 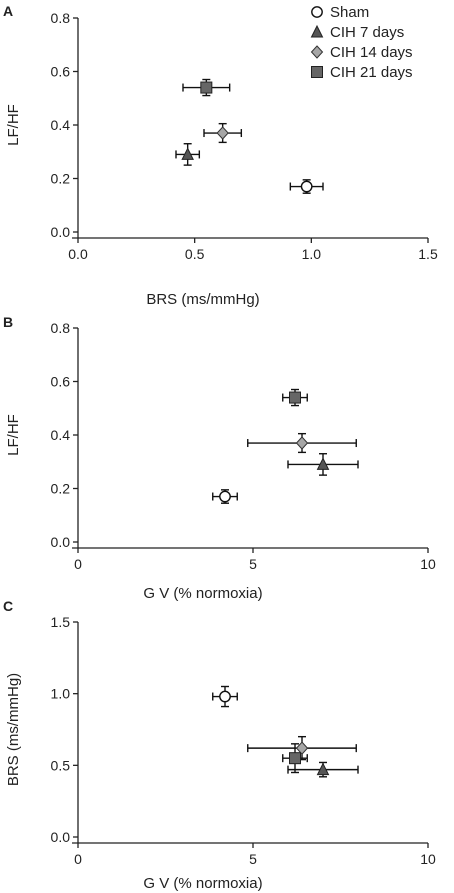 What do you see at coordinates (202, 299) in the screenshot?
I see `x-axis-label: BRS (ms/mmHg)` at bounding box center [202, 299].